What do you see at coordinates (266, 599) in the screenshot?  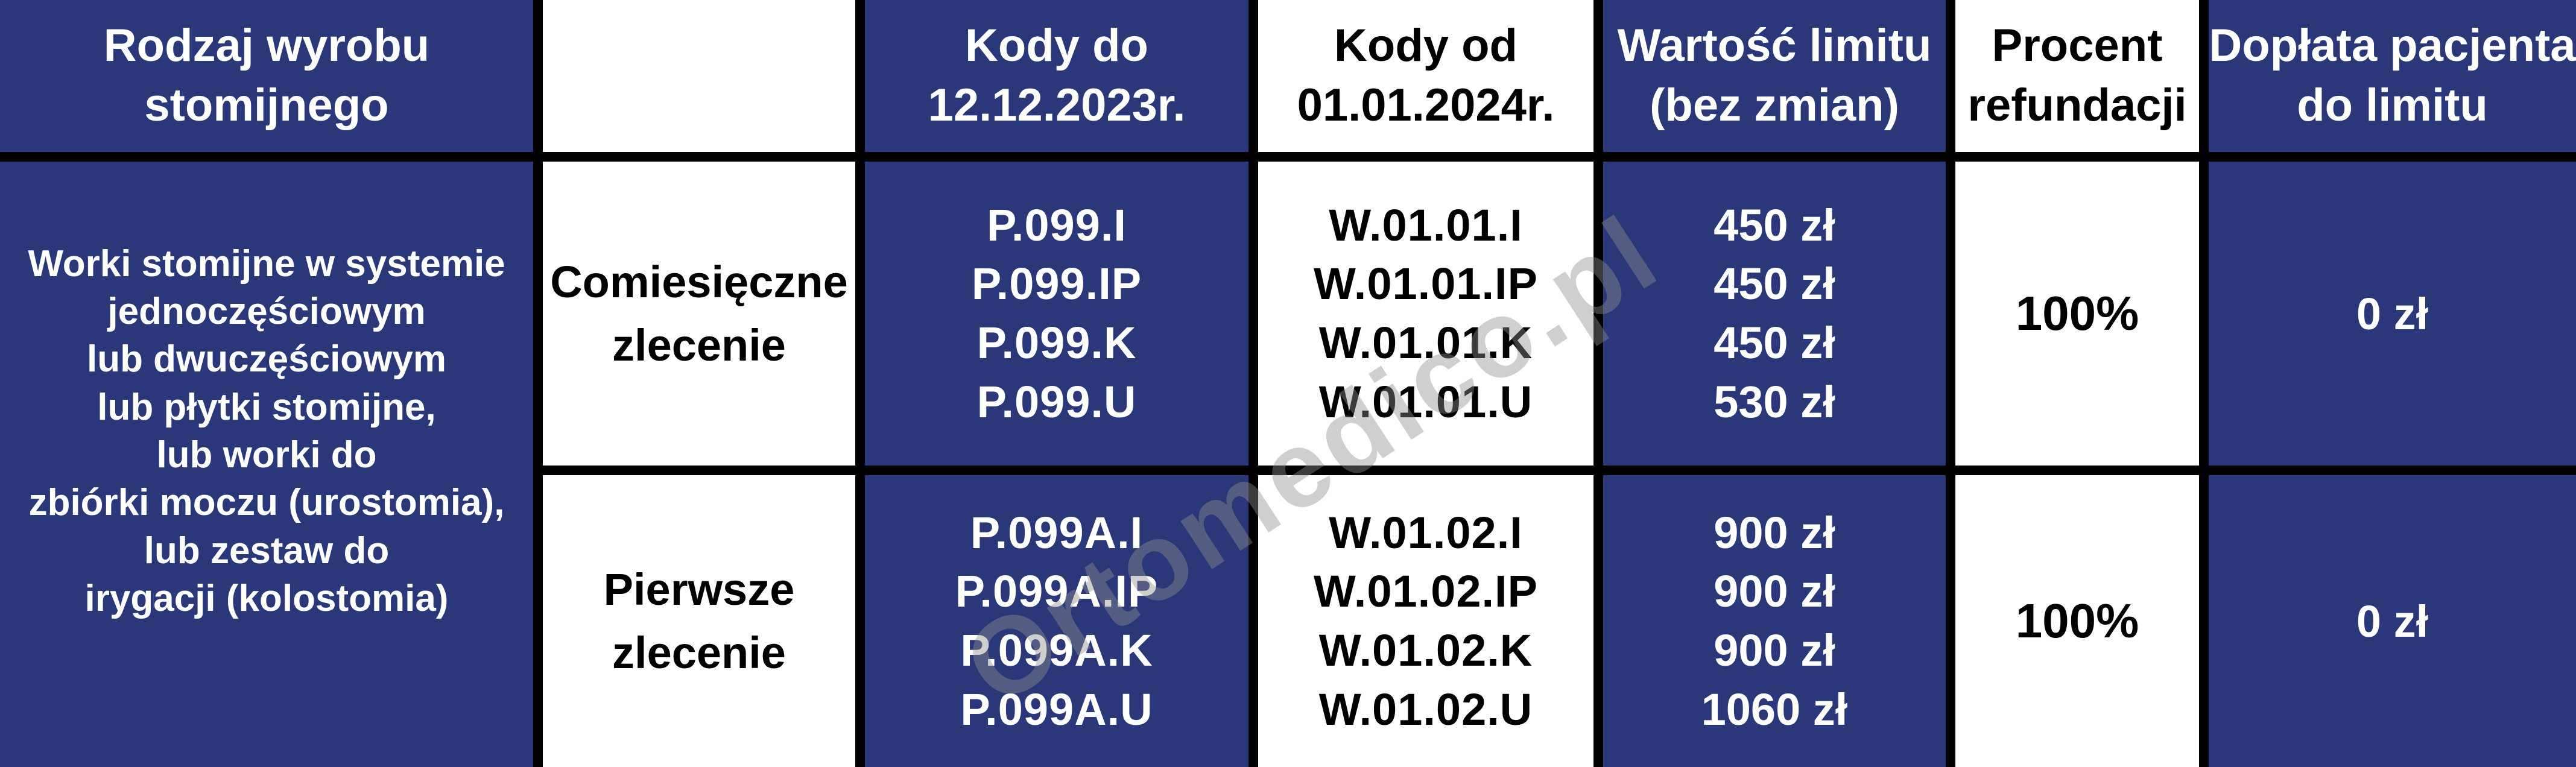 I see `product-line: irygacji (kolostomia)` at bounding box center [266, 599].